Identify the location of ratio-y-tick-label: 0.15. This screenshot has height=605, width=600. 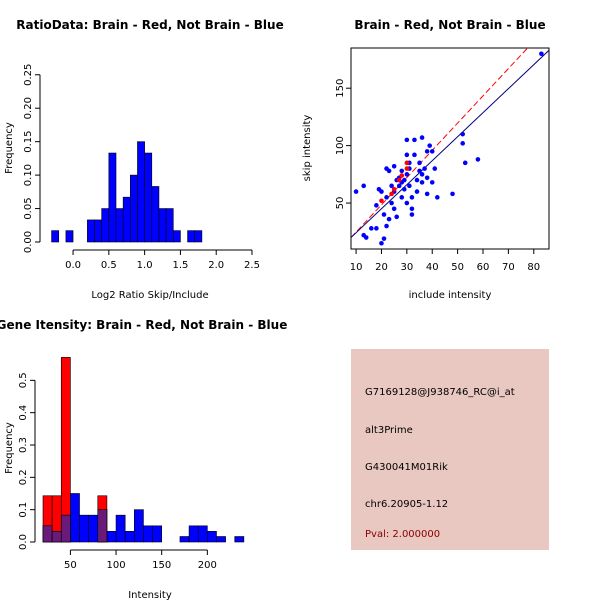
(28, 142).